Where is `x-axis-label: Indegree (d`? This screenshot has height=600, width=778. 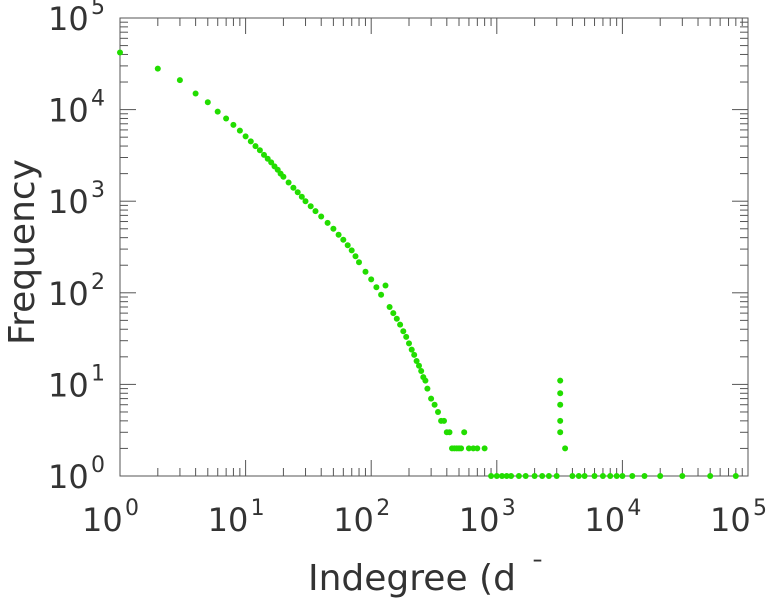 x-axis-label: Indegree (d is located at coordinates (412, 578).